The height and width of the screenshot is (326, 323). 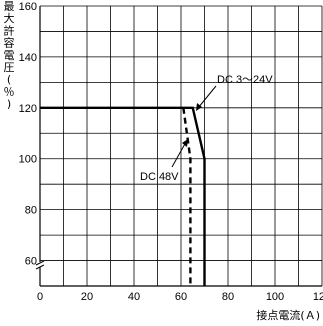 I want to click on axis-break-gap, so click(x=40, y=264).